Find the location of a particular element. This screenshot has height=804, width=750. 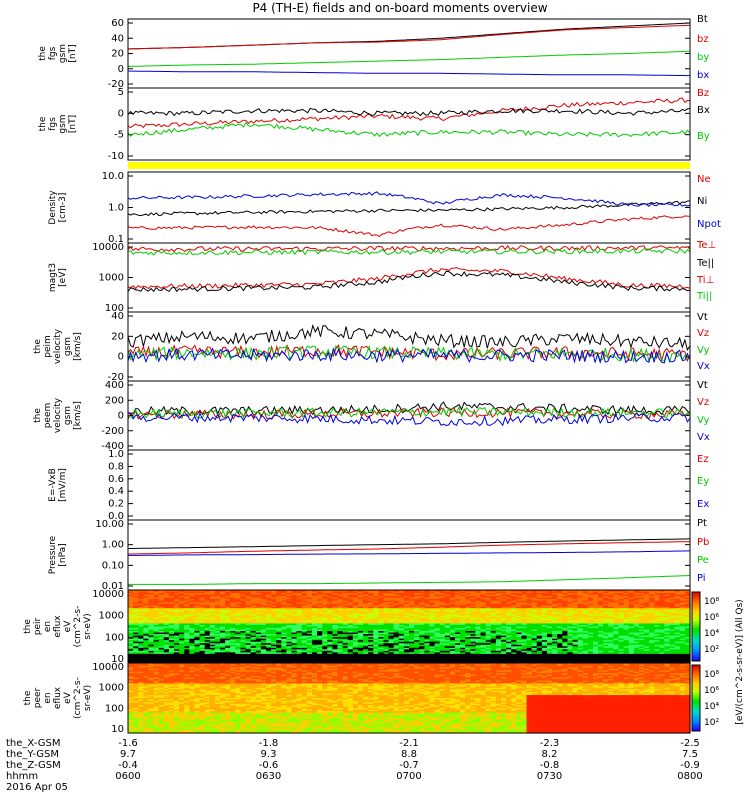

series-line-By is located at coordinates (409, 130).